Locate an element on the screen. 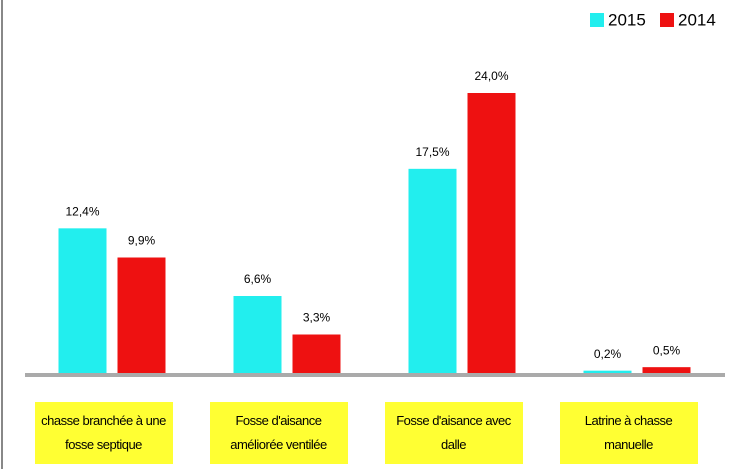 The width and height of the screenshot is (731, 469). legend-label: 2014 is located at coordinates (697, 19).